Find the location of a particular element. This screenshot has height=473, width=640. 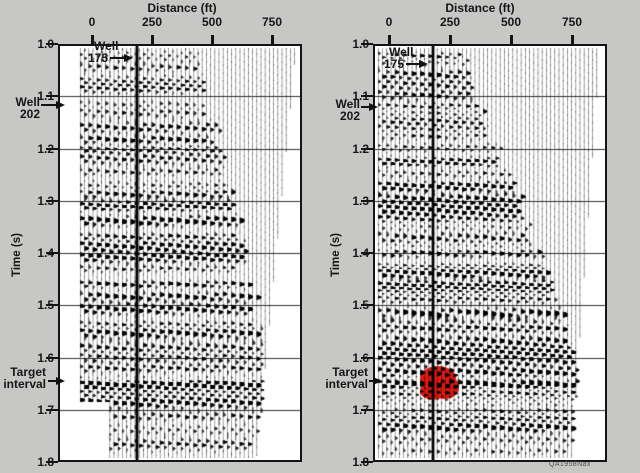

target-interval-arrow-icon-left is located at coordinates (56, 381).